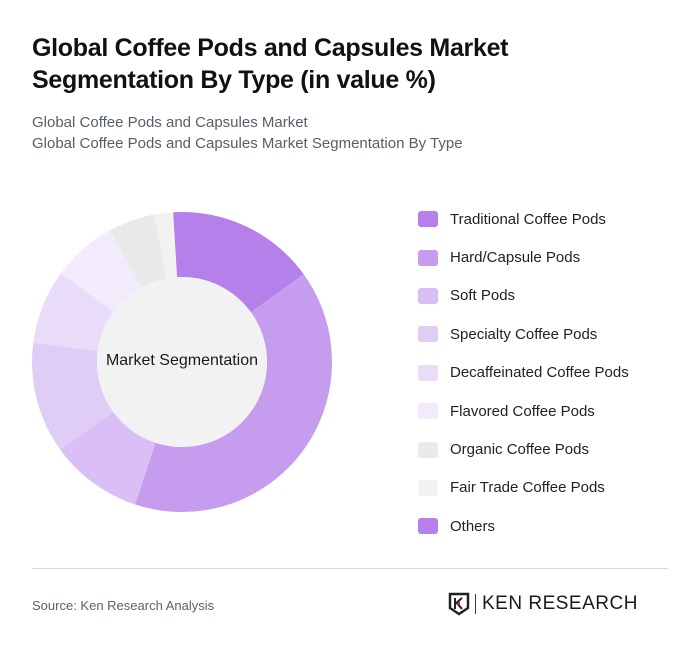 The width and height of the screenshot is (700, 653). What do you see at coordinates (523, 526) in the screenshot?
I see `legend-item: Others` at bounding box center [523, 526].